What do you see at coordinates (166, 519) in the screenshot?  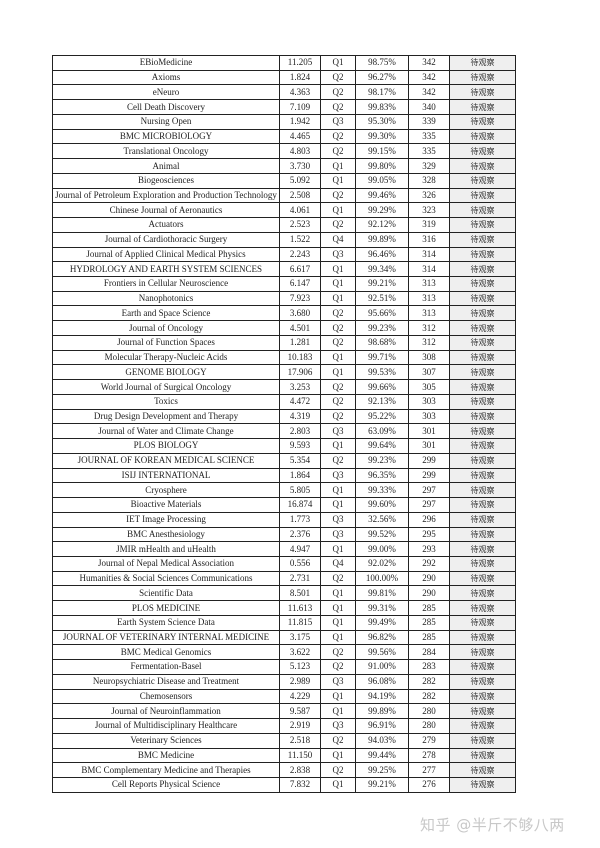 I see `journal-name-cell: IET Image Processing` at bounding box center [166, 519].